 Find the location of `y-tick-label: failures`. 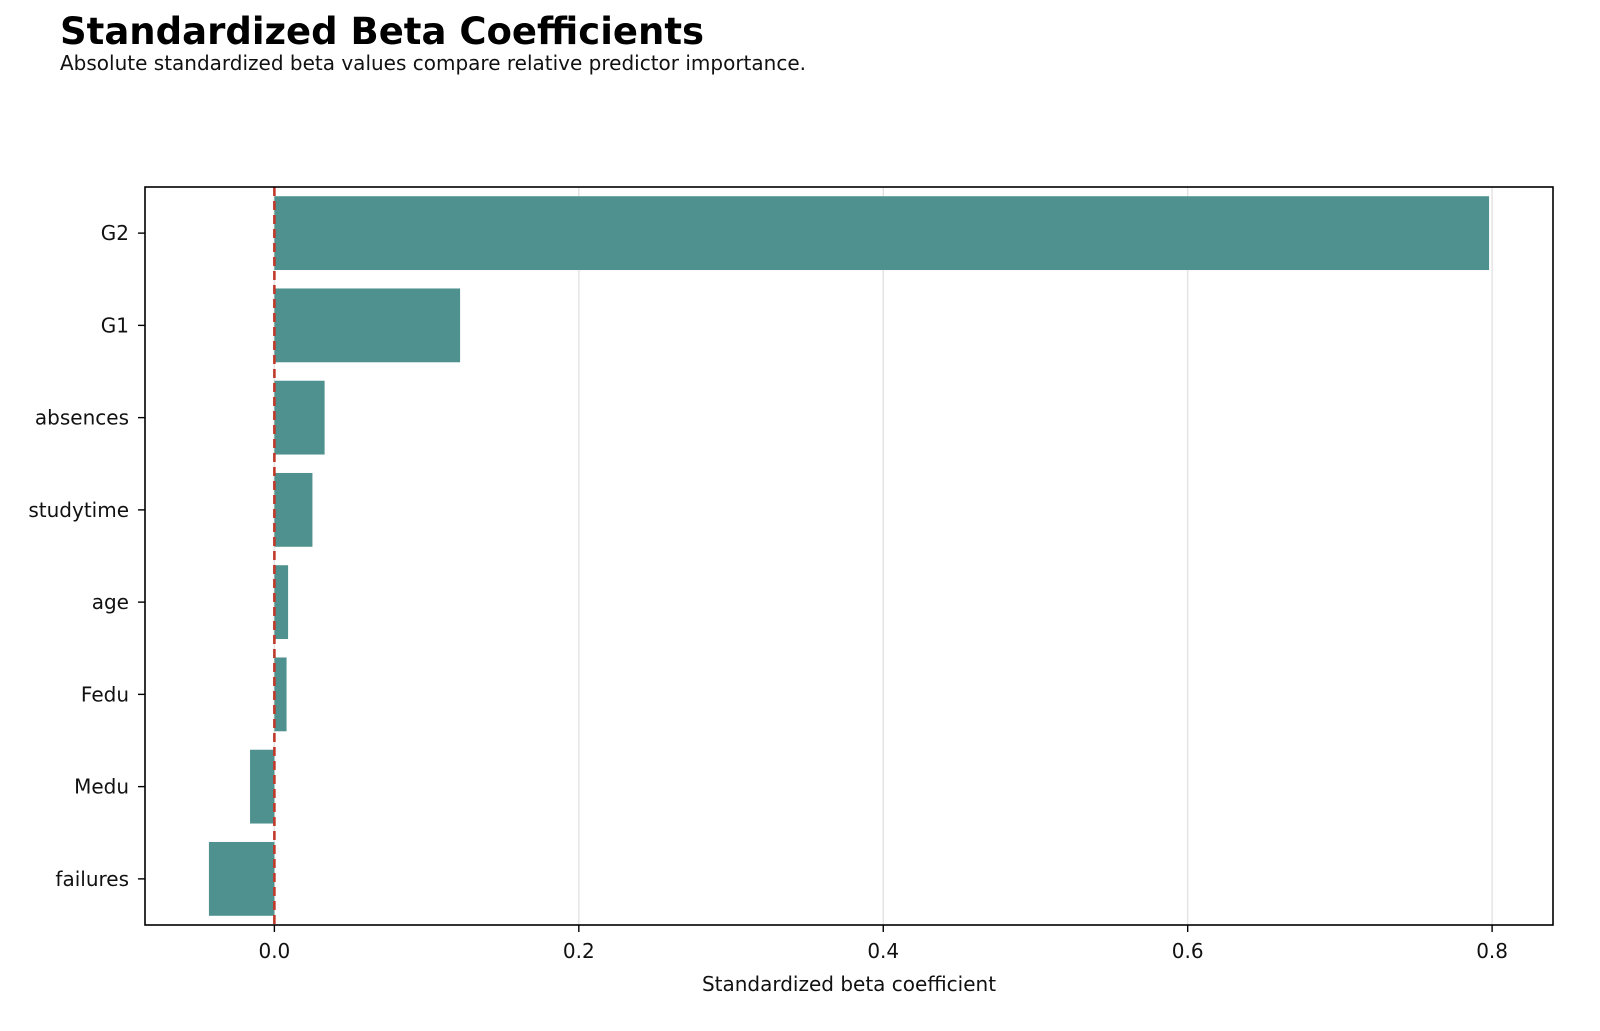

y-tick-label: failures is located at coordinates (92, 879).